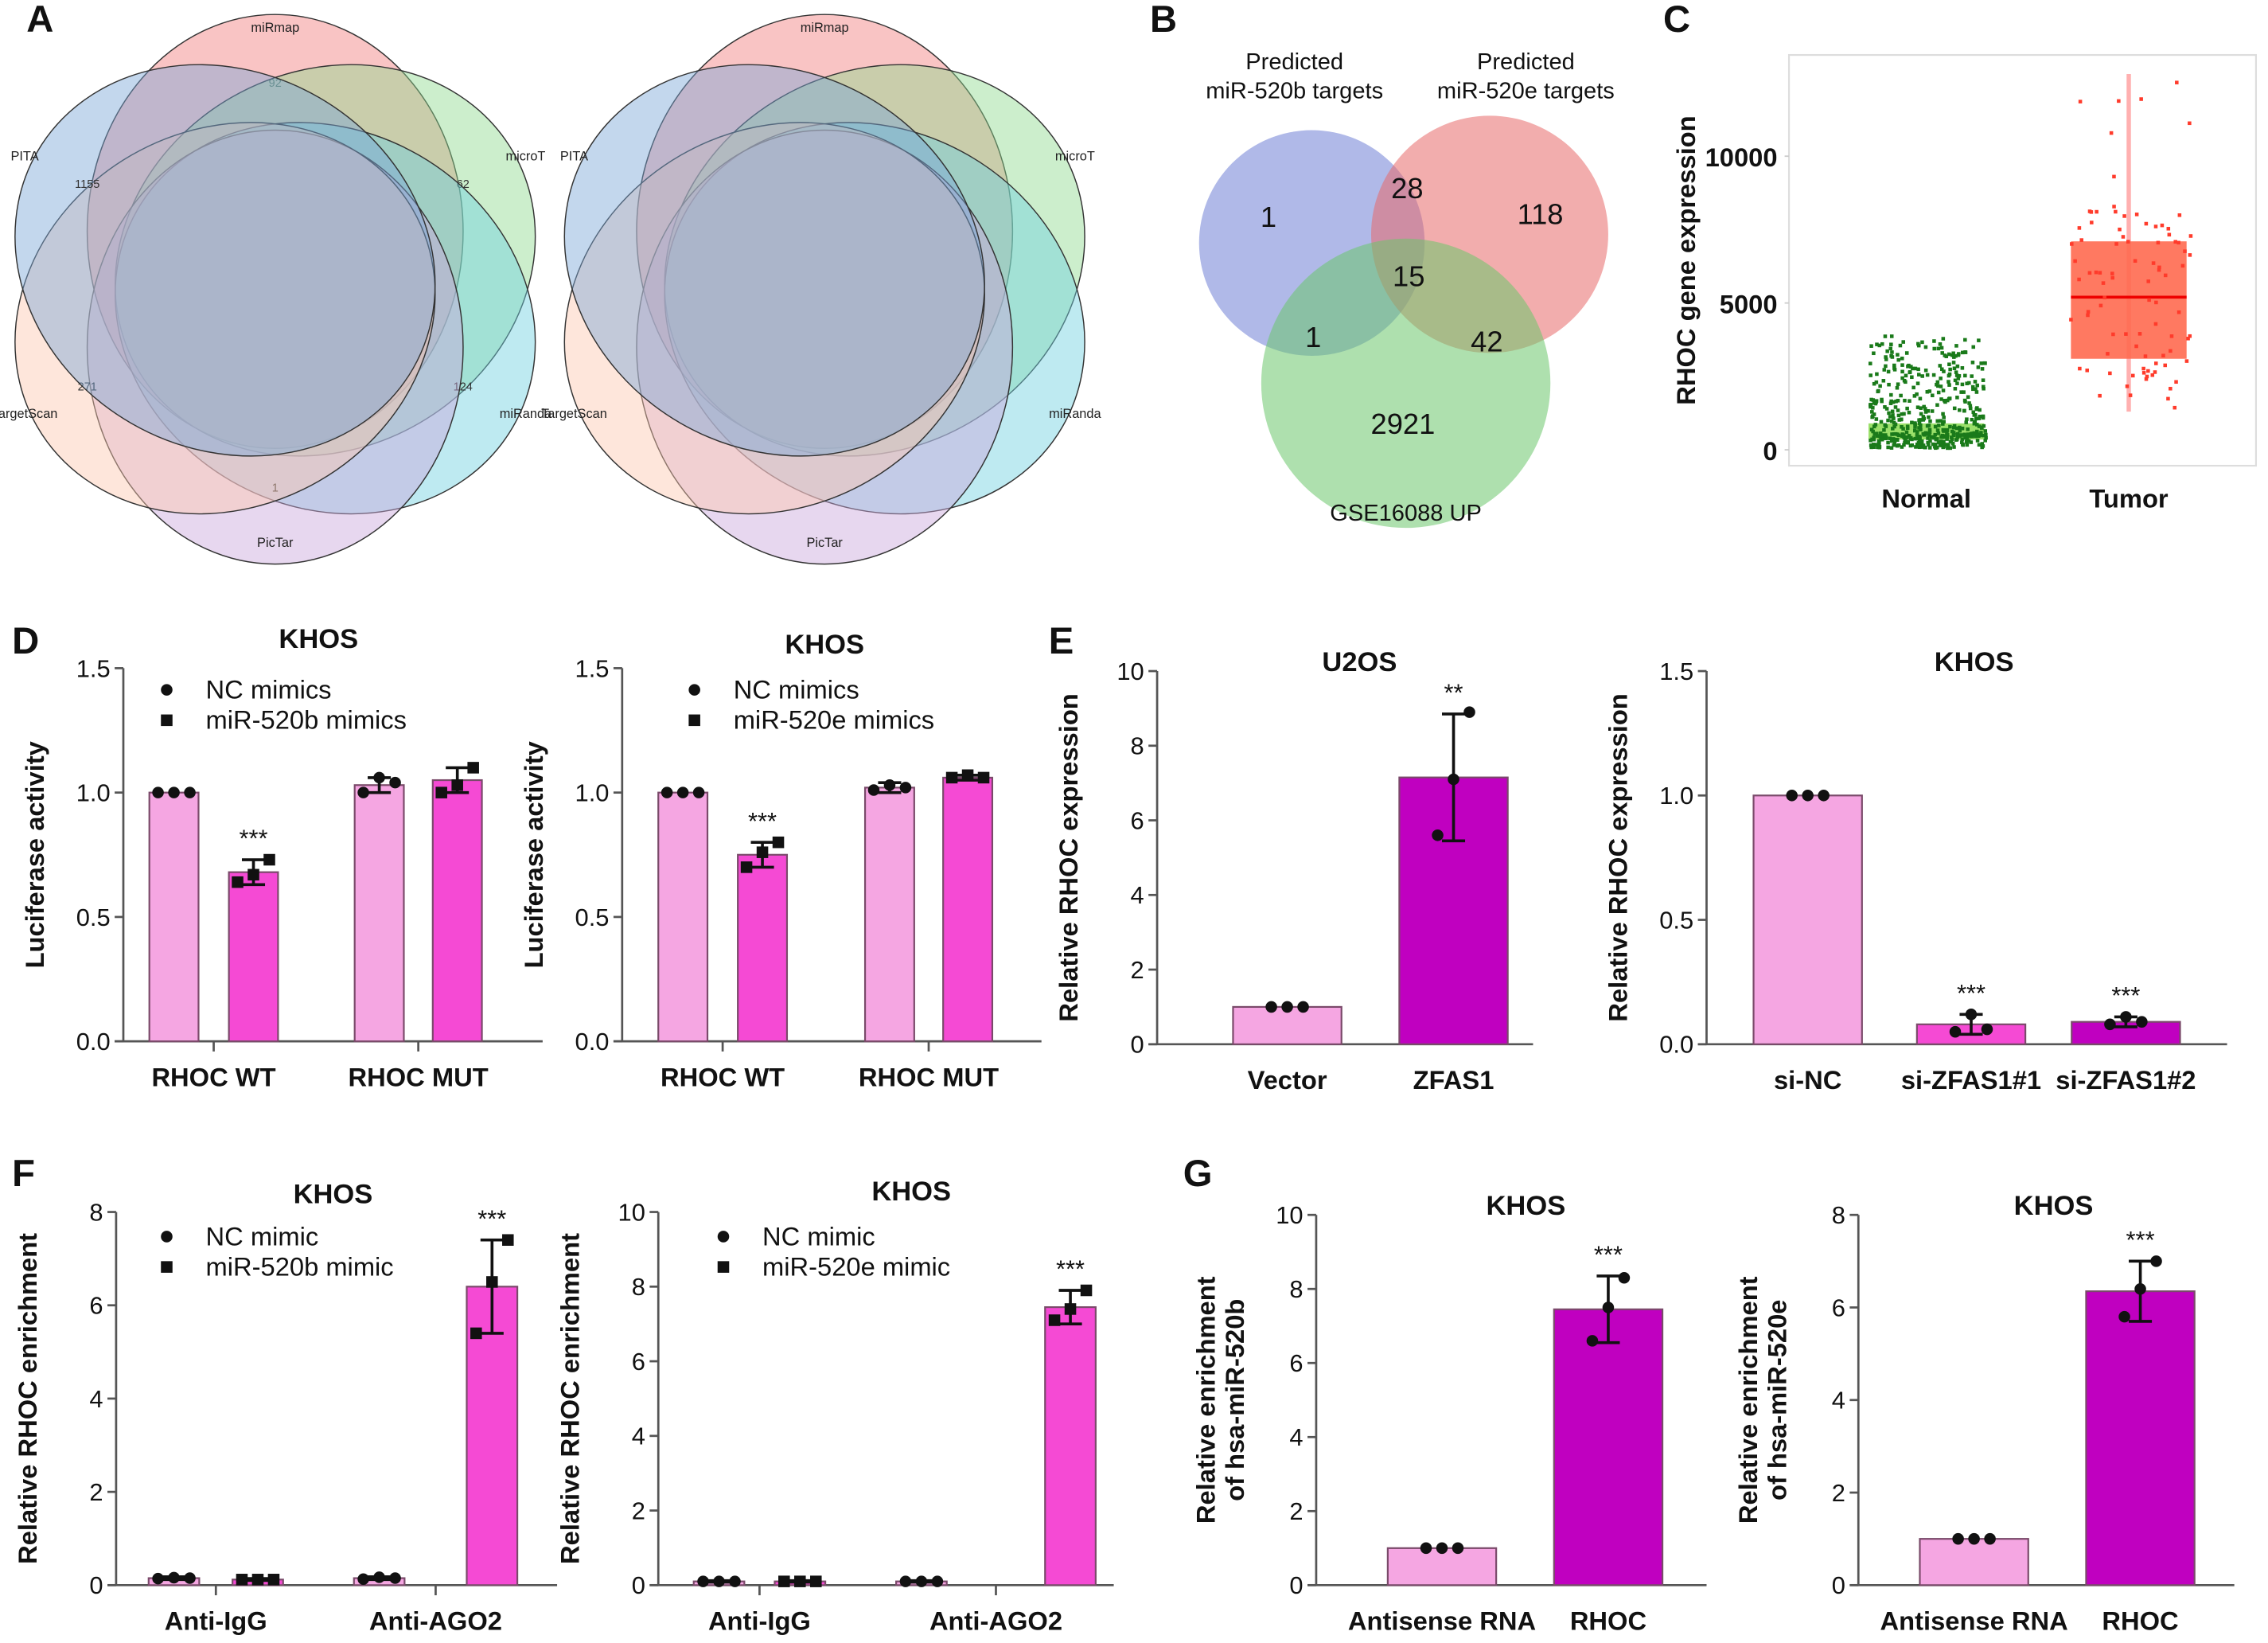 Image resolution: width=2268 pixels, height=1643 pixels. What do you see at coordinates (1971, 993) in the screenshot?
I see `significance-label: ***` at bounding box center [1971, 993].